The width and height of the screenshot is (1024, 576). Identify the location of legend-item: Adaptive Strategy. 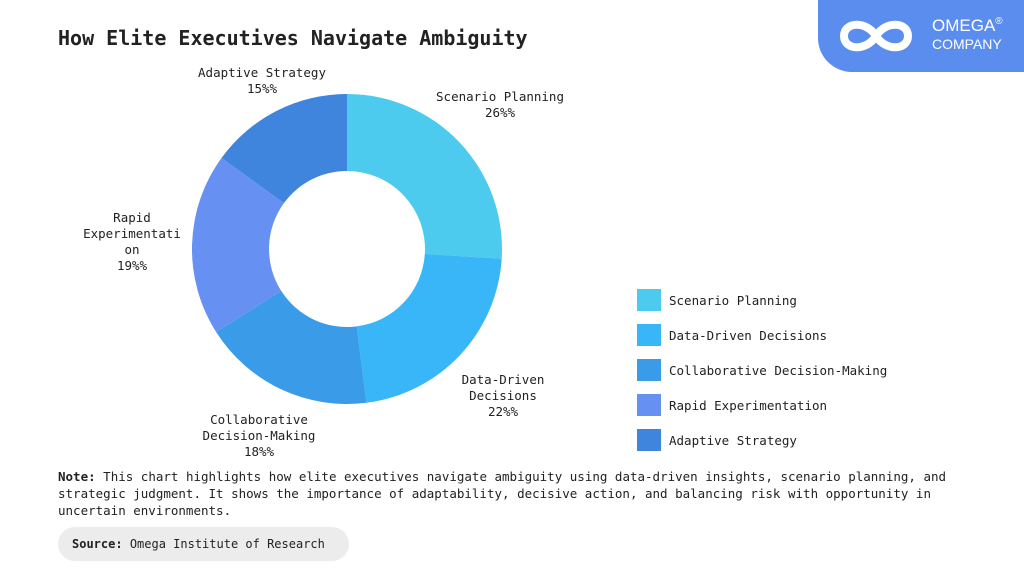
(717, 440).